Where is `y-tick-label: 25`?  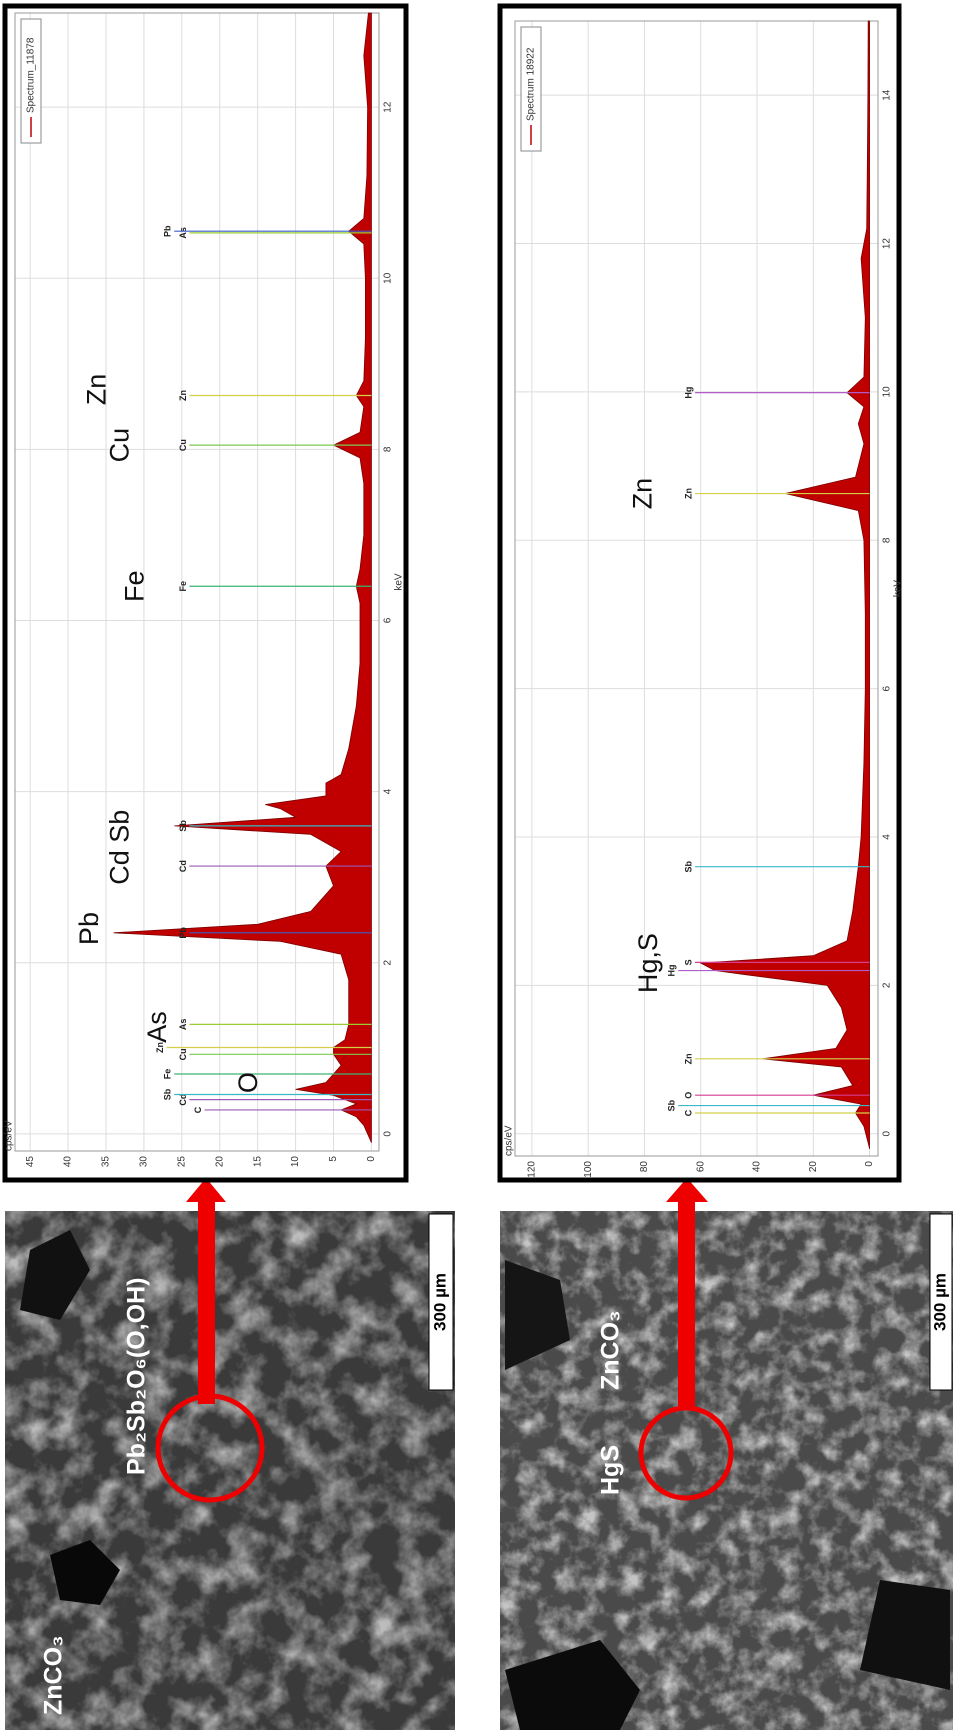 y-tick-label: 25 is located at coordinates (181, 1162).